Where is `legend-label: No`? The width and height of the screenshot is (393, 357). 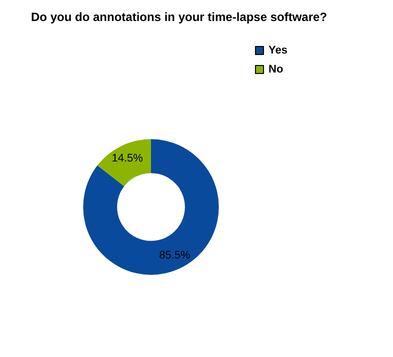
legend-label: No is located at coordinates (276, 70).